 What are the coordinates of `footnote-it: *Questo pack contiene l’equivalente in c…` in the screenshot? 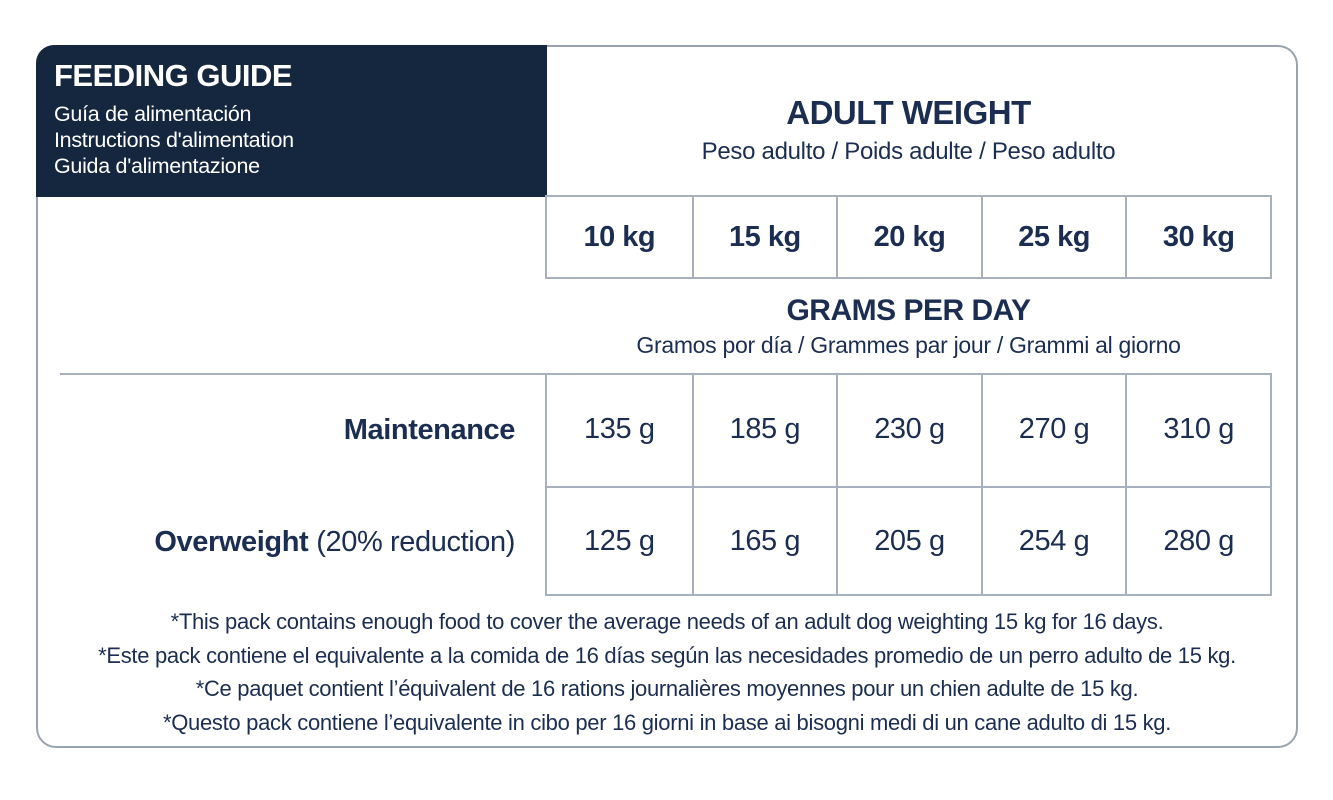 It's located at (667, 722).